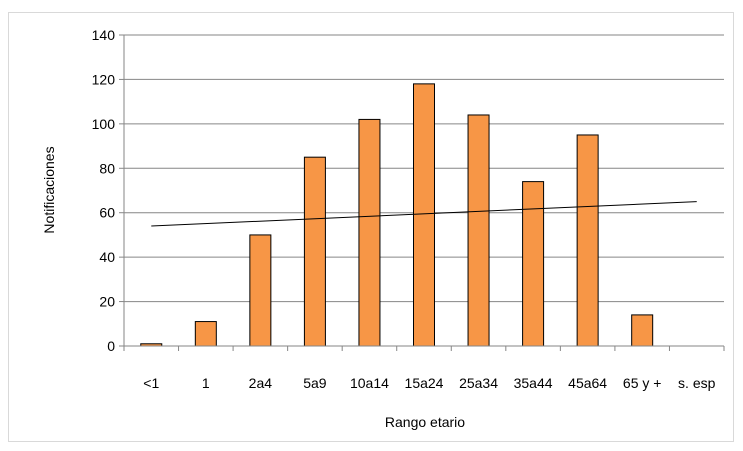 This screenshot has height=451, width=743. Describe the element at coordinates (425, 422) in the screenshot. I see `x-axis-title: Rango etario` at that location.